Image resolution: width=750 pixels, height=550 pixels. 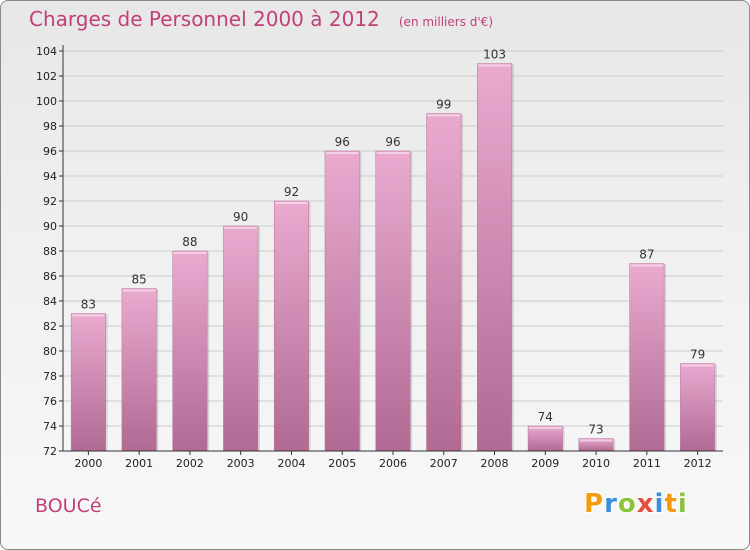 I want to click on x-tick-label: 2011, so click(x=647, y=463).